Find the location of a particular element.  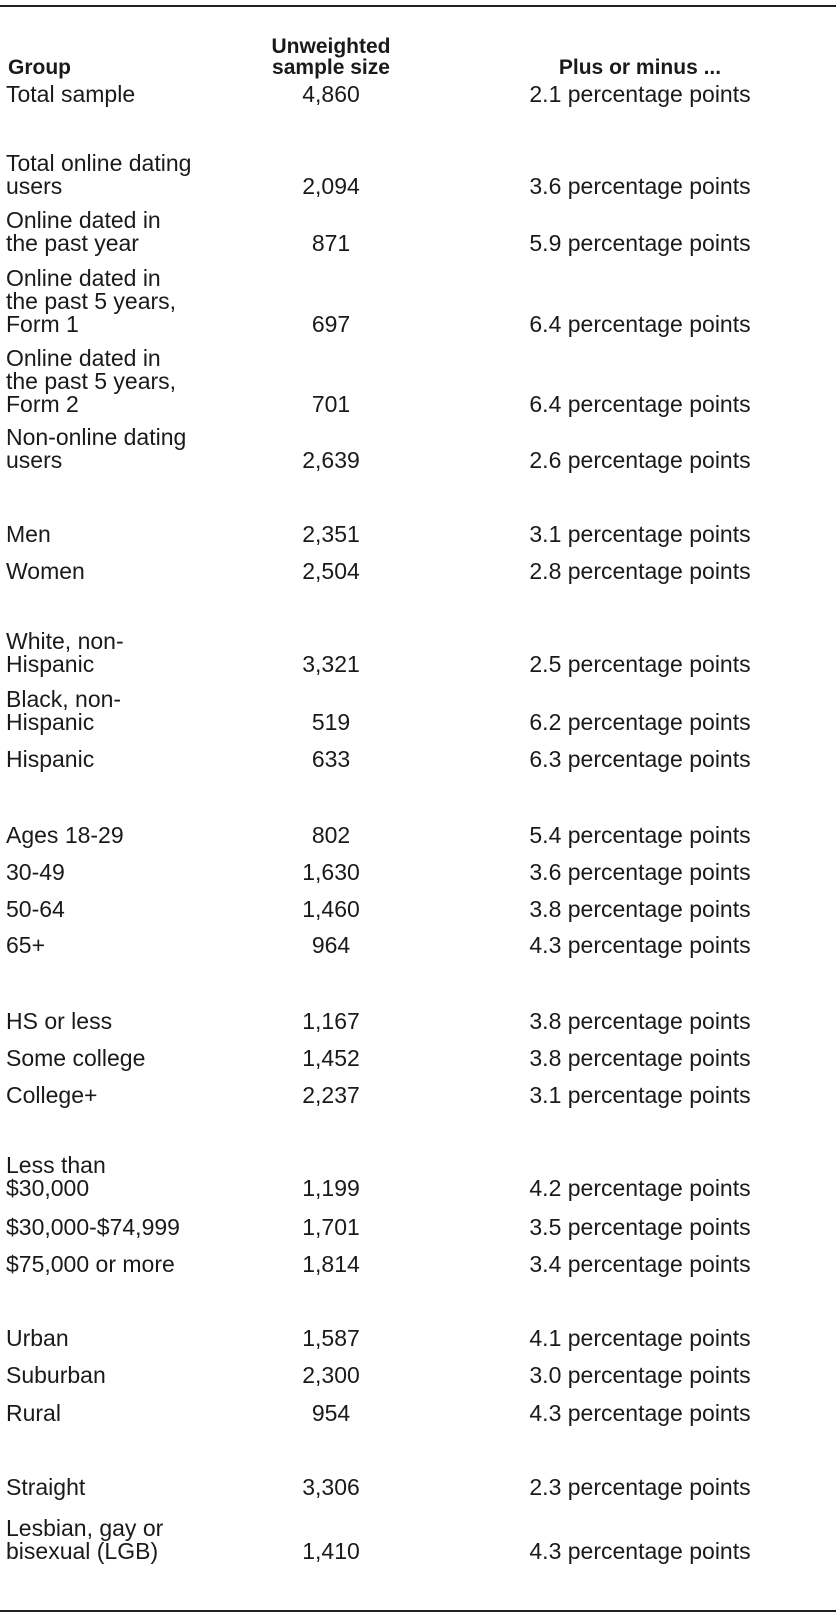

sample-size-cell: 1,630 is located at coordinates (331, 872).